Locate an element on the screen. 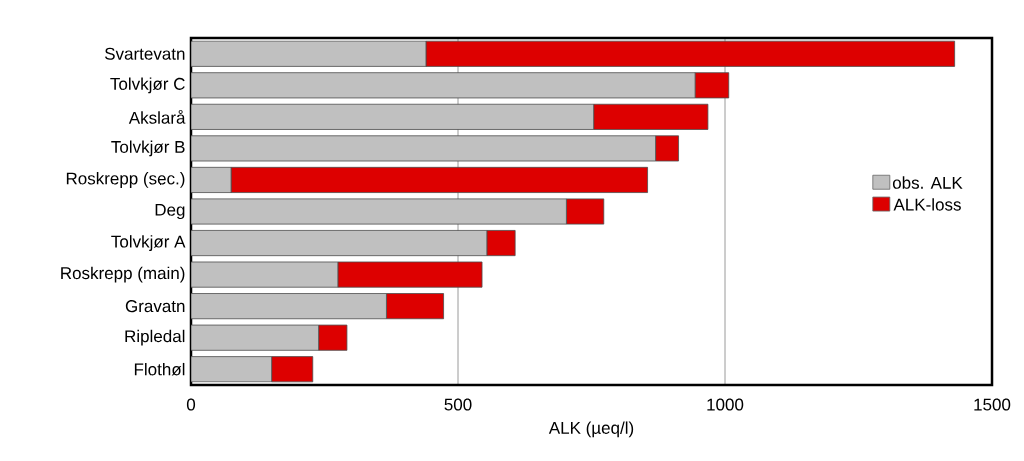 Image resolution: width=1024 pixels, height=461 pixels. y-tick-label: Flothøl is located at coordinates (159, 369).